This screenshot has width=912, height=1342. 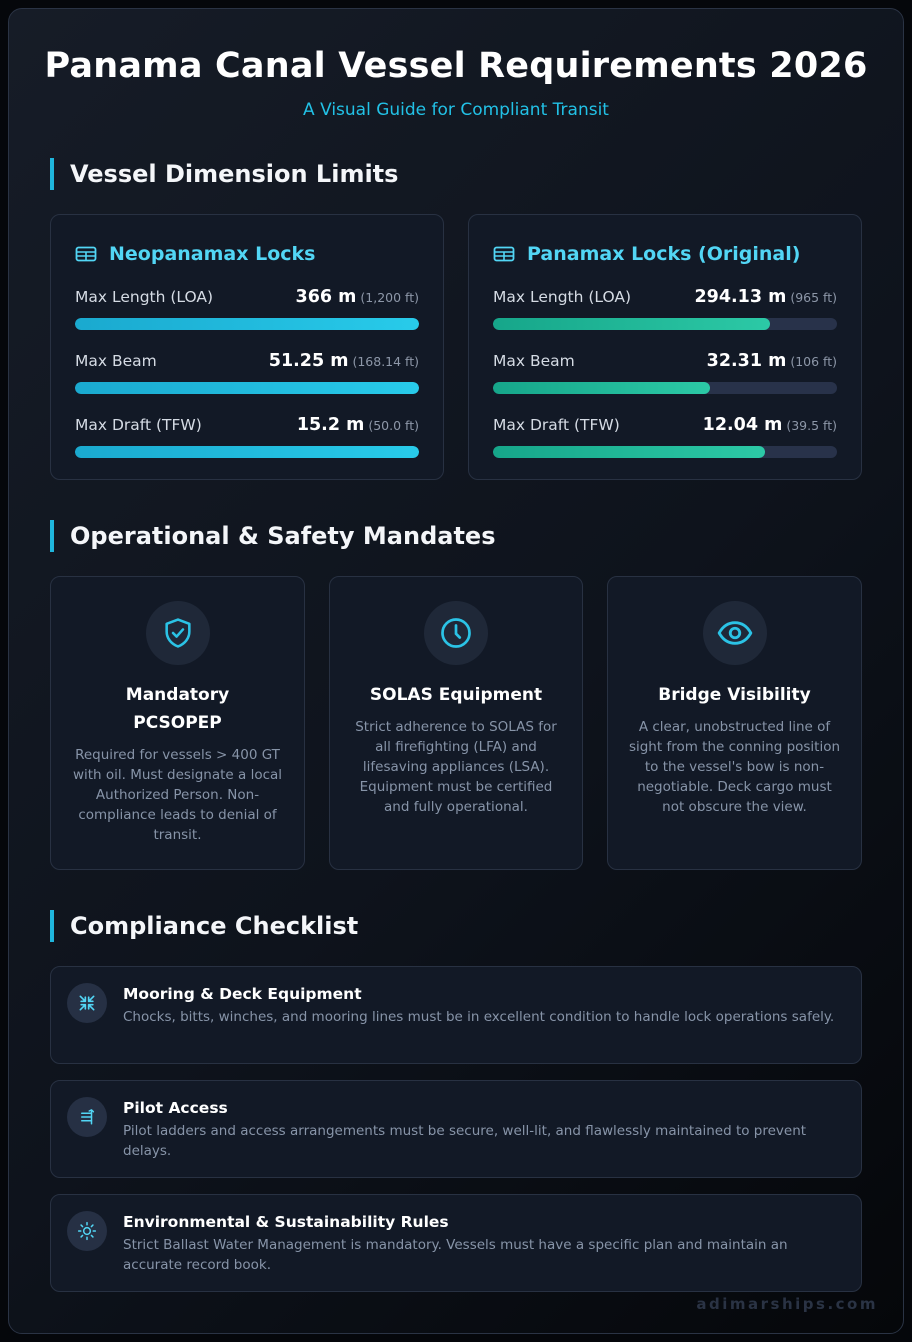 I want to click on metric-imperial: (168.14 ft), so click(x=385, y=361).